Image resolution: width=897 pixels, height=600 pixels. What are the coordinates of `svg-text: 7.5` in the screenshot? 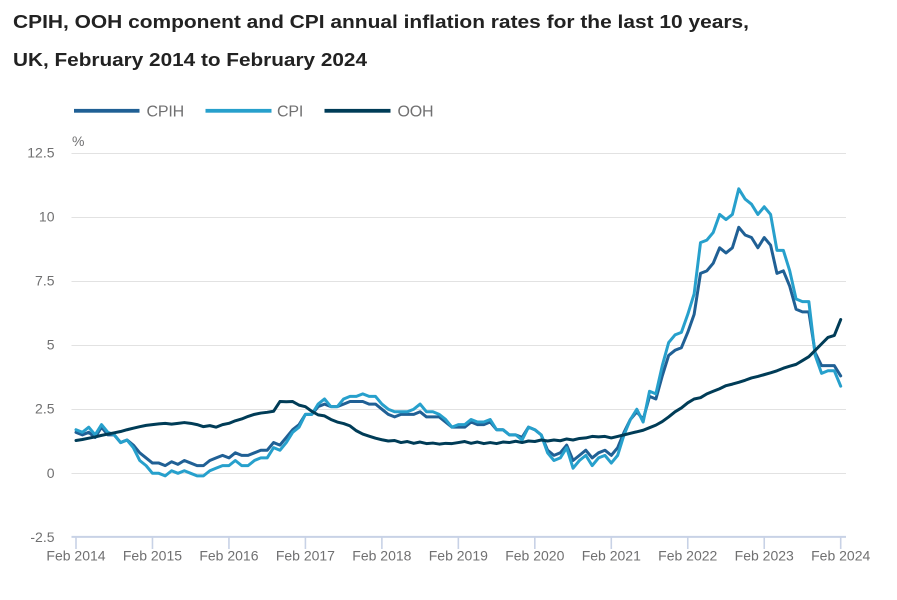 It's located at (45, 281).